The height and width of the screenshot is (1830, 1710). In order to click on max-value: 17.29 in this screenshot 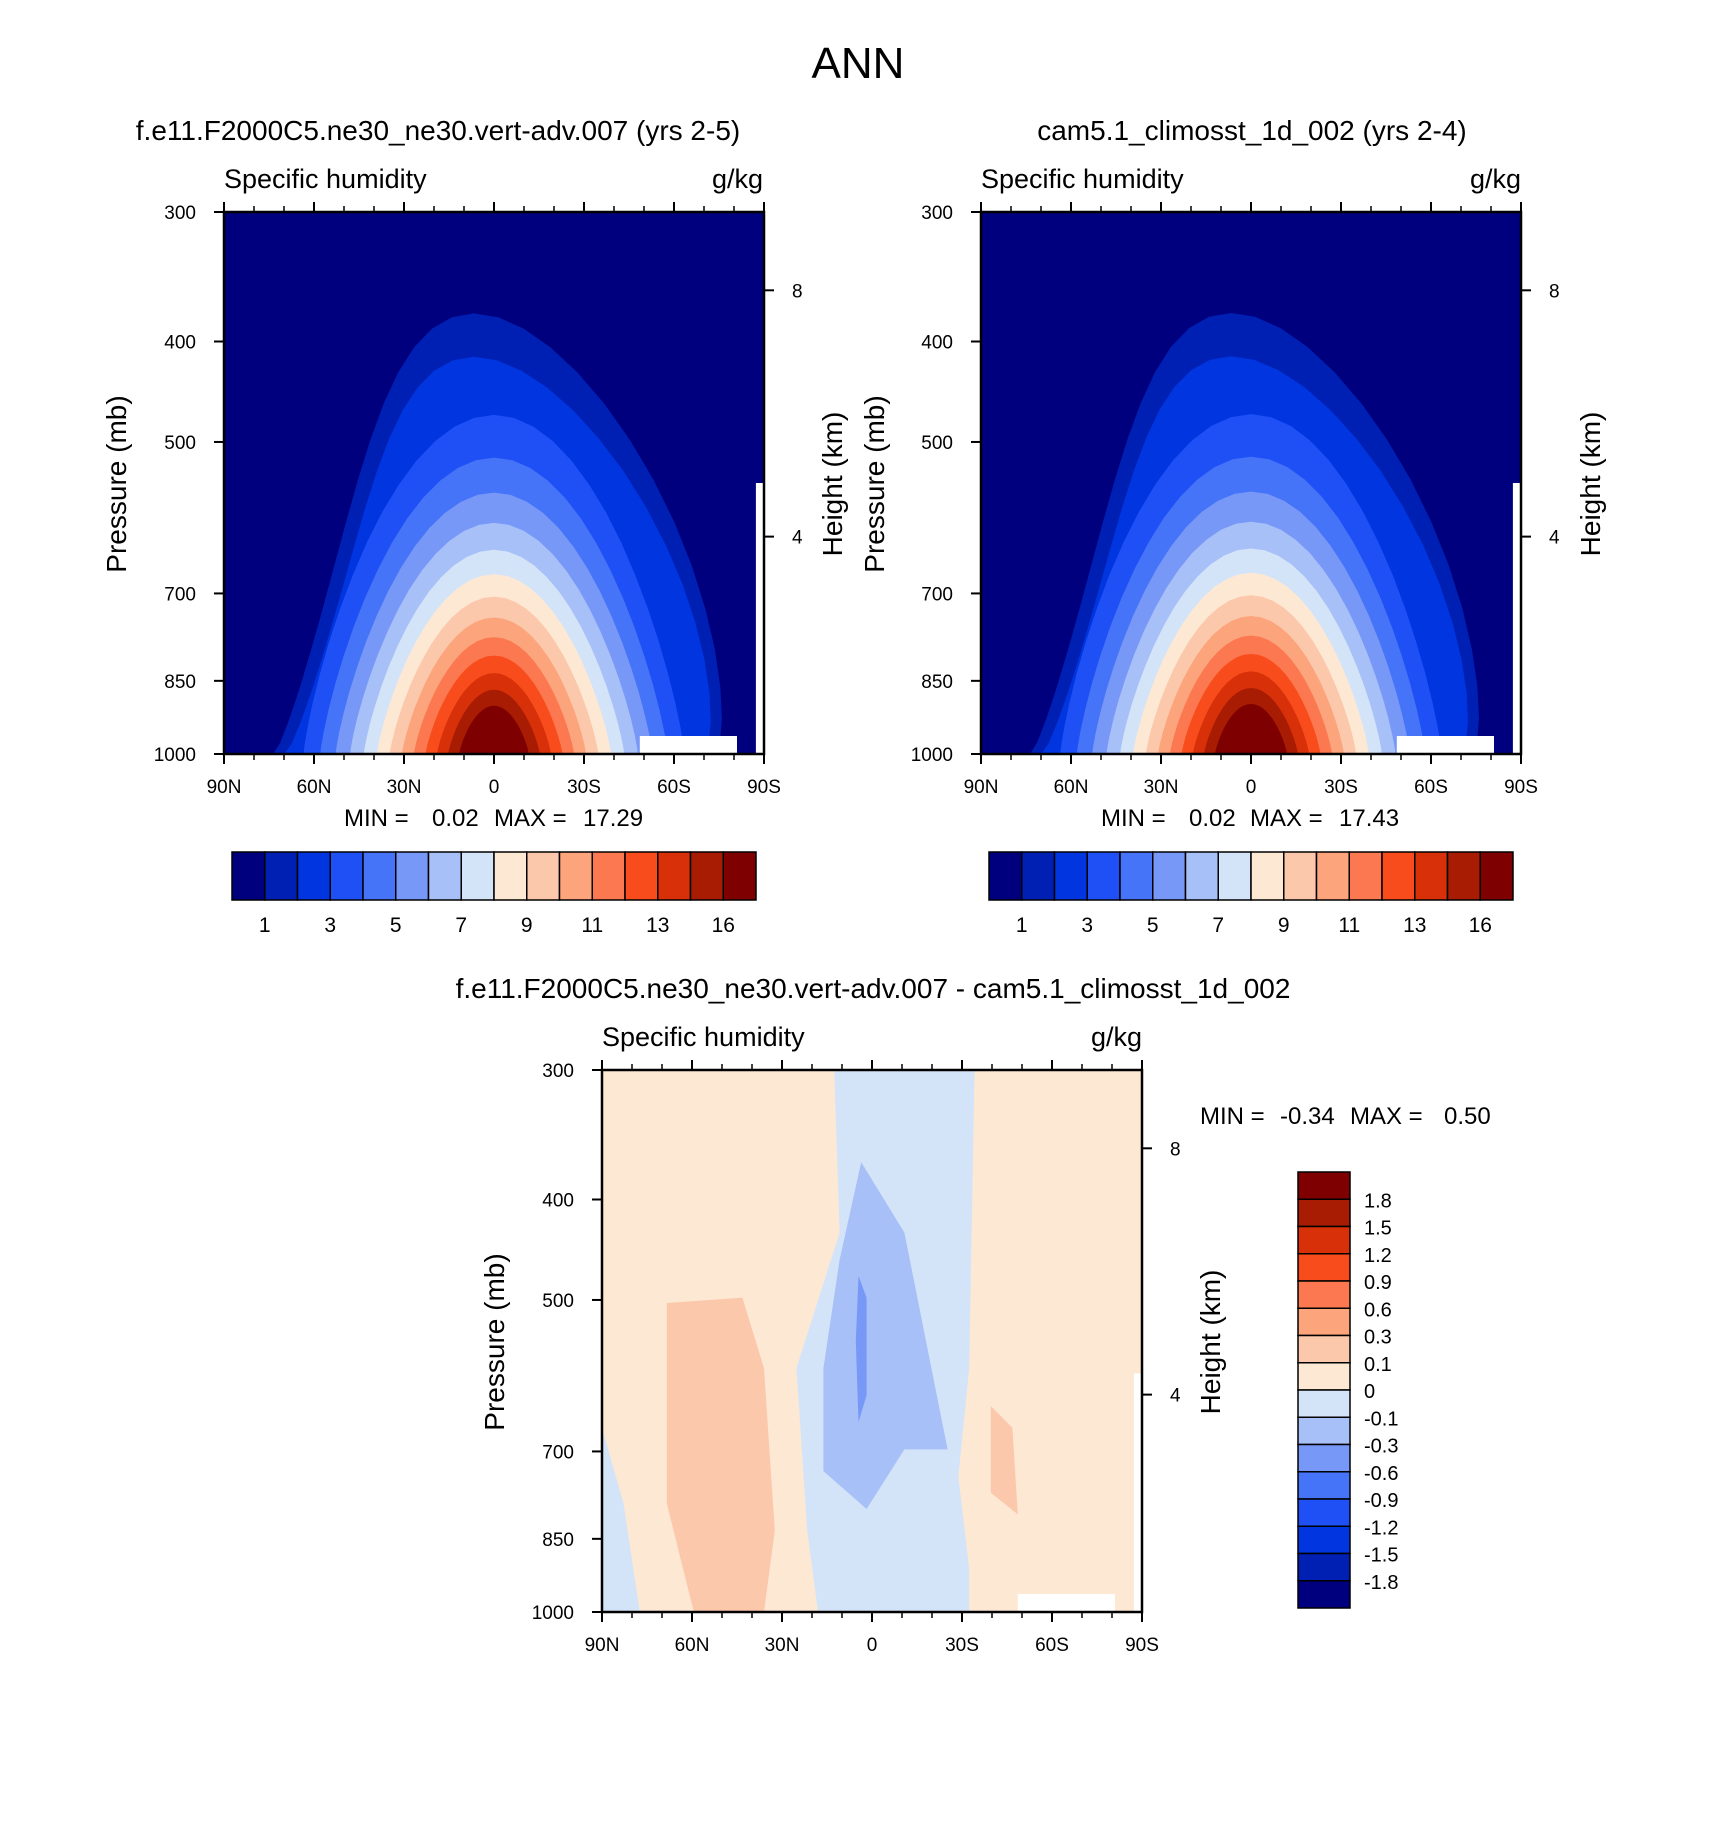, I will do `click(613, 818)`.